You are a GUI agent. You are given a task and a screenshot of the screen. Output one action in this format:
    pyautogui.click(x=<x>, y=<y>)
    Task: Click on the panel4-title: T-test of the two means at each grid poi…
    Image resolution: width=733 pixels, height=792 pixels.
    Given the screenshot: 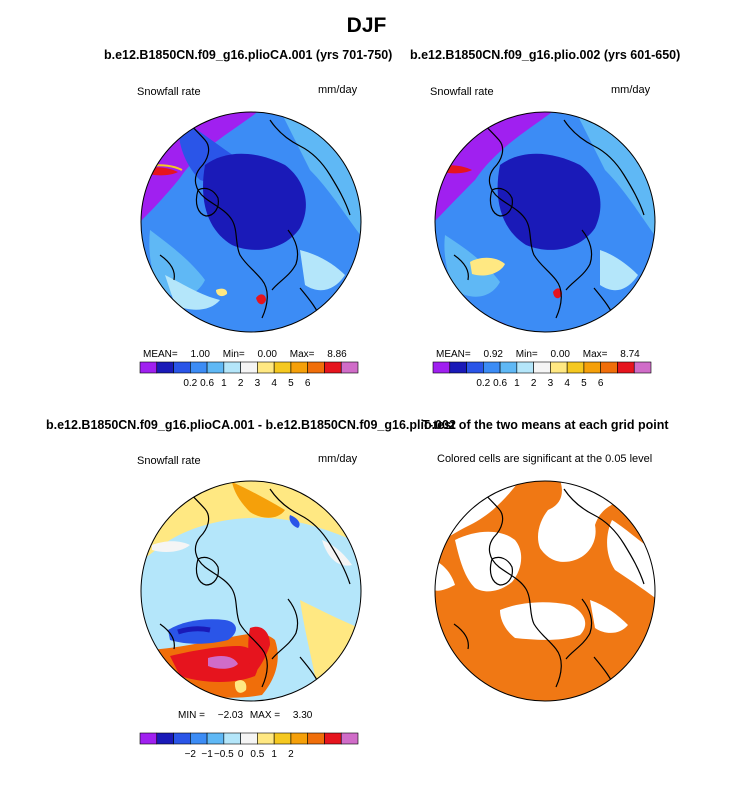 What is the action you would take?
    pyautogui.click(x=545, y=425)
    